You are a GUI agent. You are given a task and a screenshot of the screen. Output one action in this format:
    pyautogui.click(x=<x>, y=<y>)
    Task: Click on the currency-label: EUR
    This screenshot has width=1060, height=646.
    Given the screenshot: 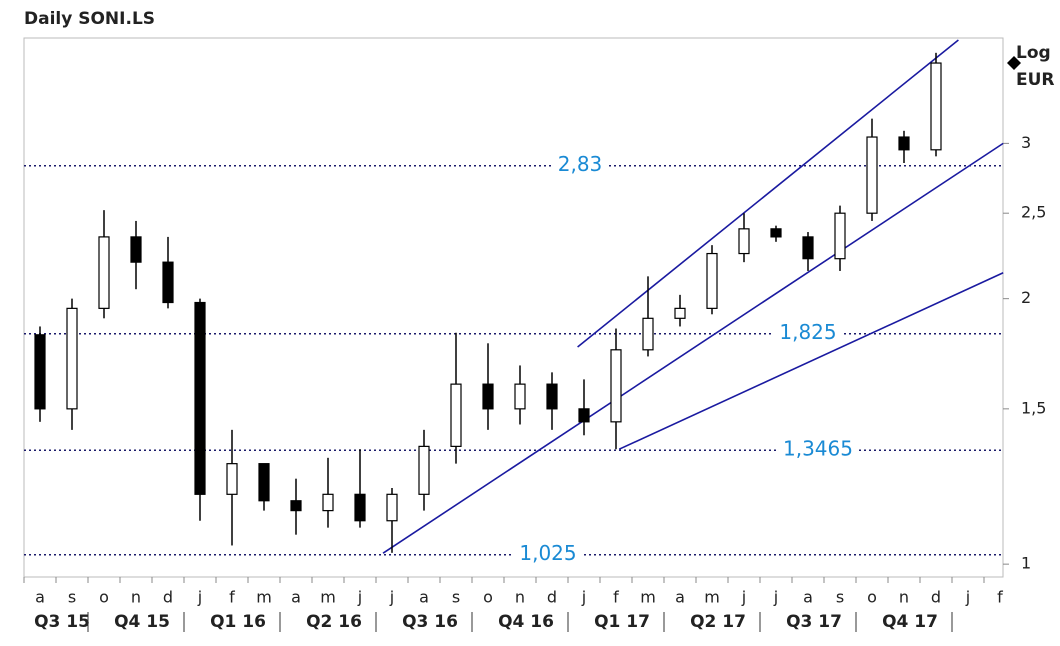 What is the action you would take?
    pyautogui.click(x=1035, y=80)
    